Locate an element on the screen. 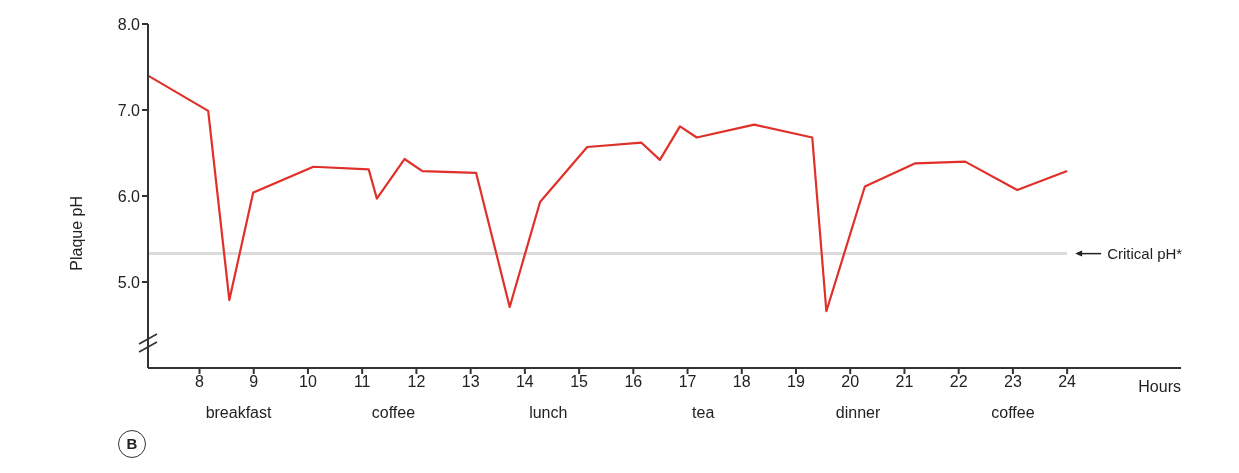 This screenshot has width=1239, height=473. x-tick-label: 16 is located at coordinates (633, 382).